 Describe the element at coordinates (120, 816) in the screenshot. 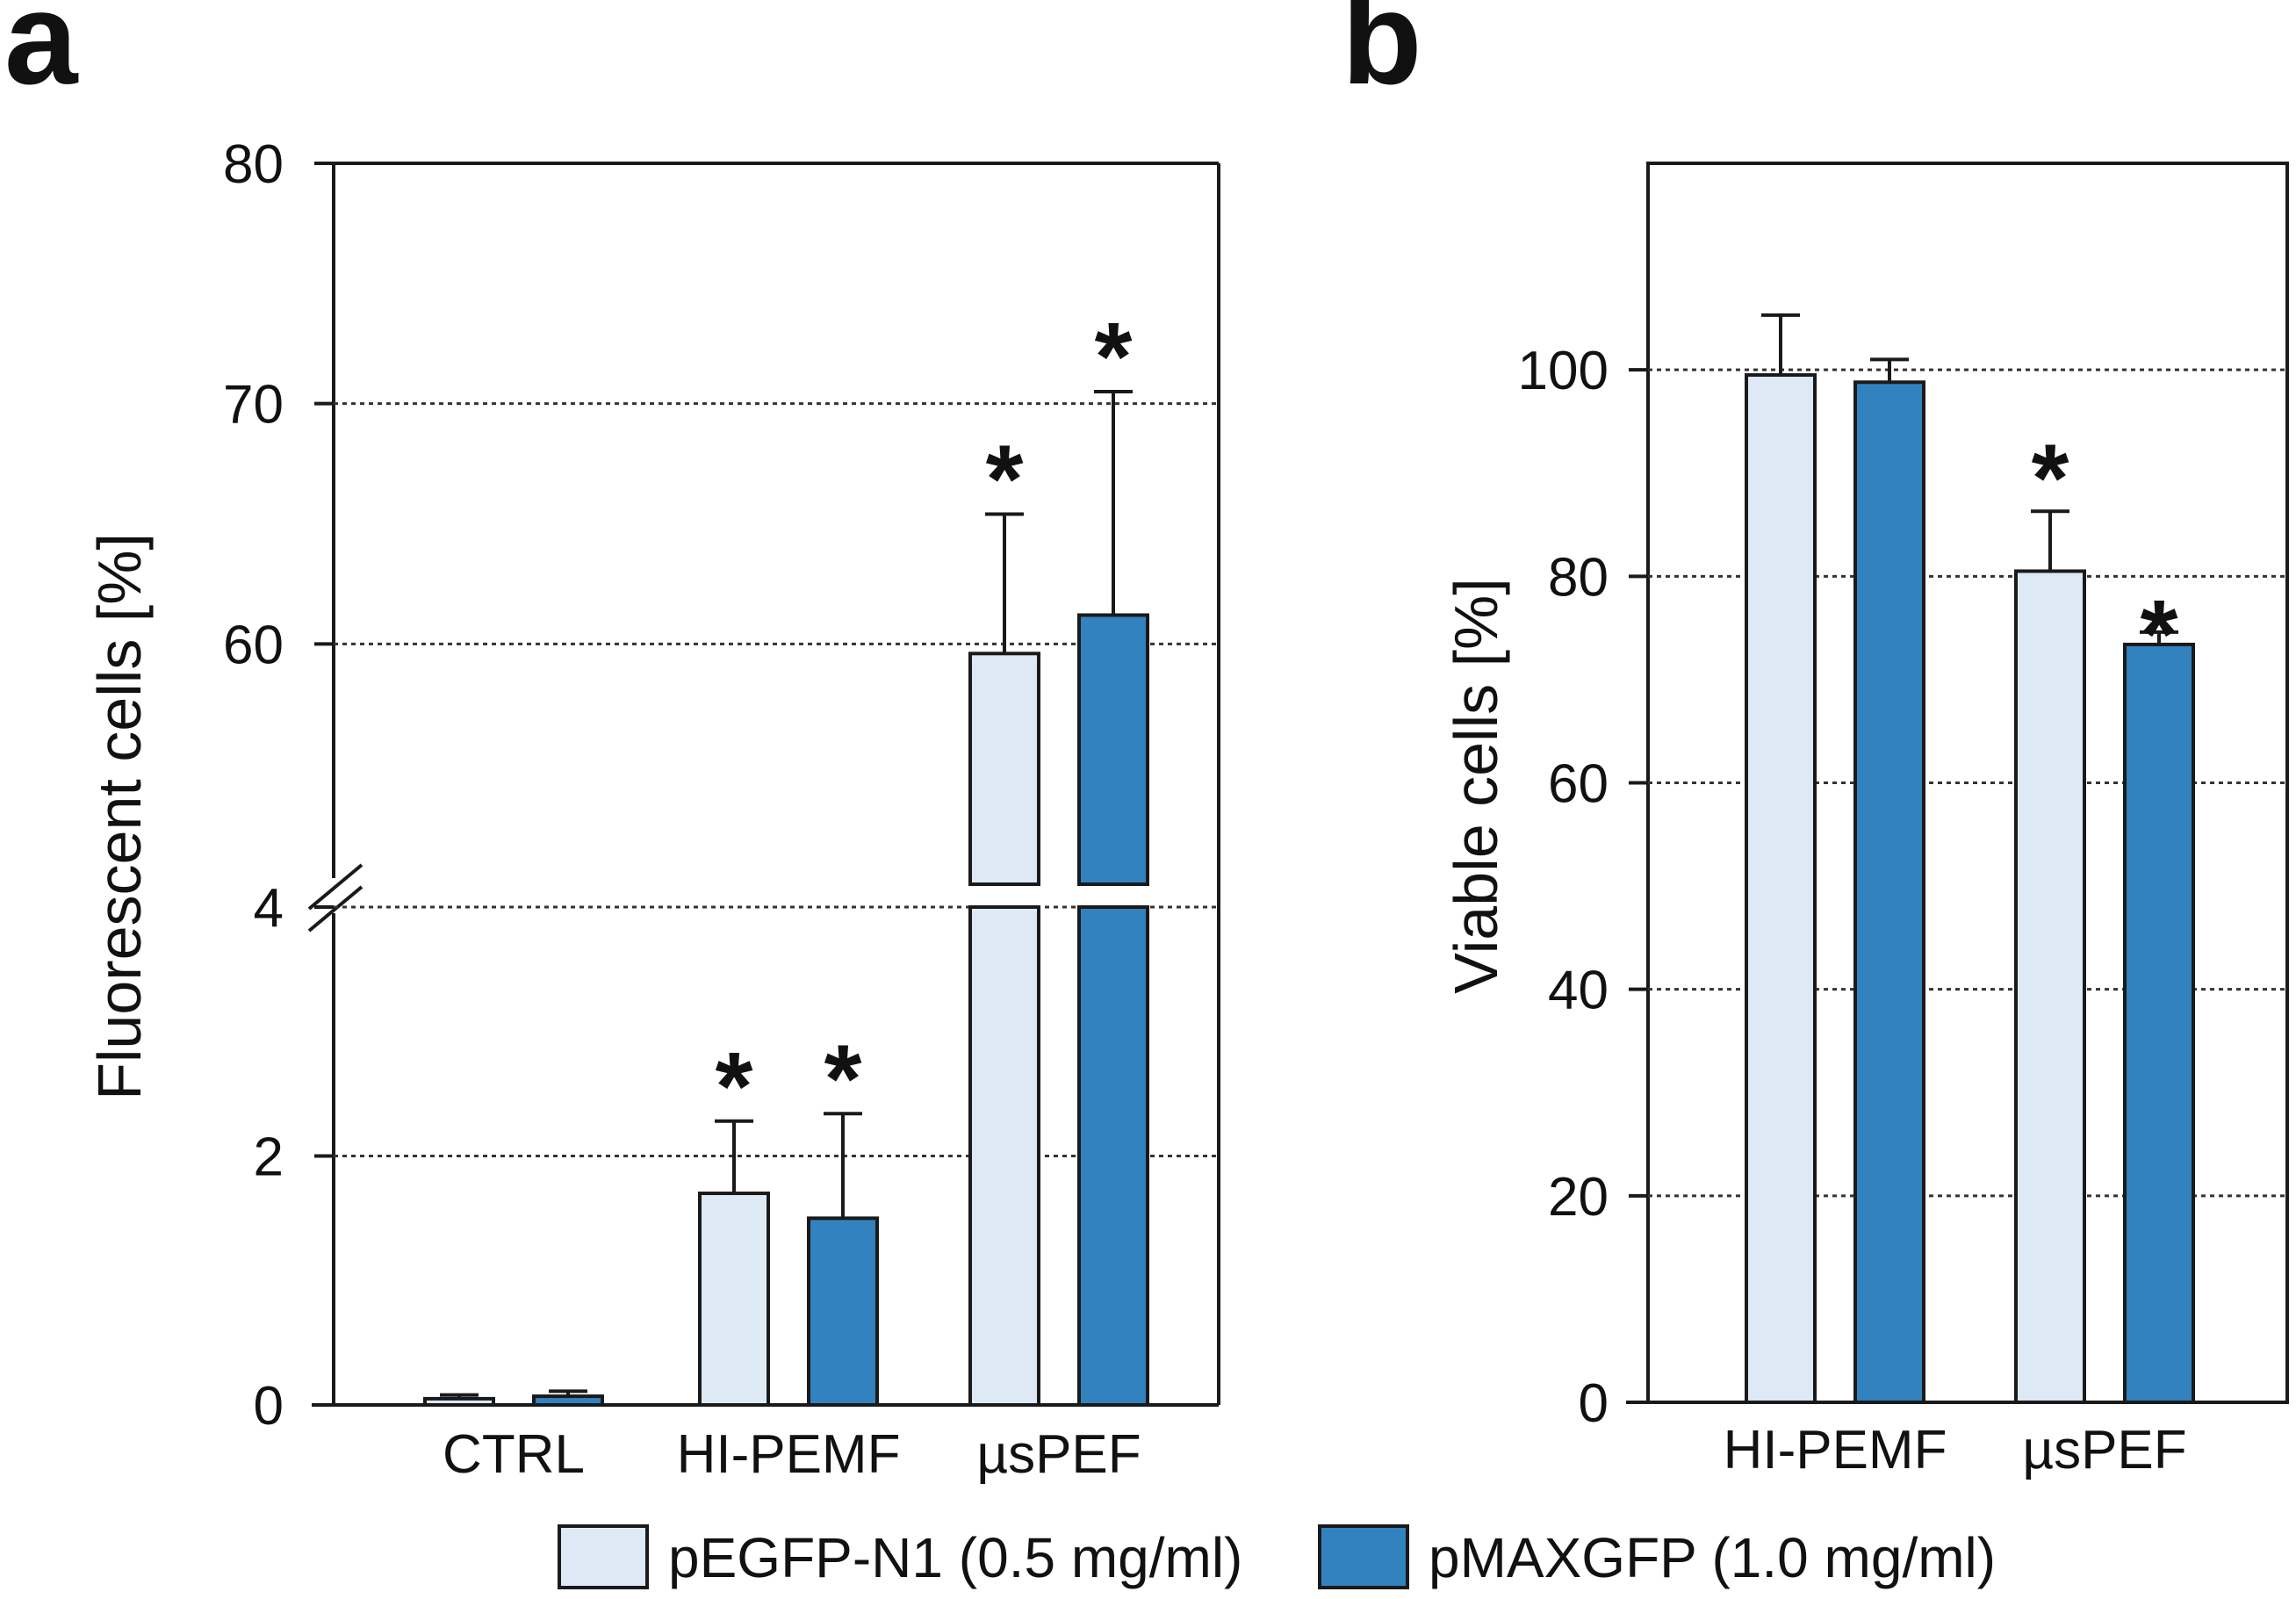

I see `y-axis-title: Fluorescent cells [%]` at that location.